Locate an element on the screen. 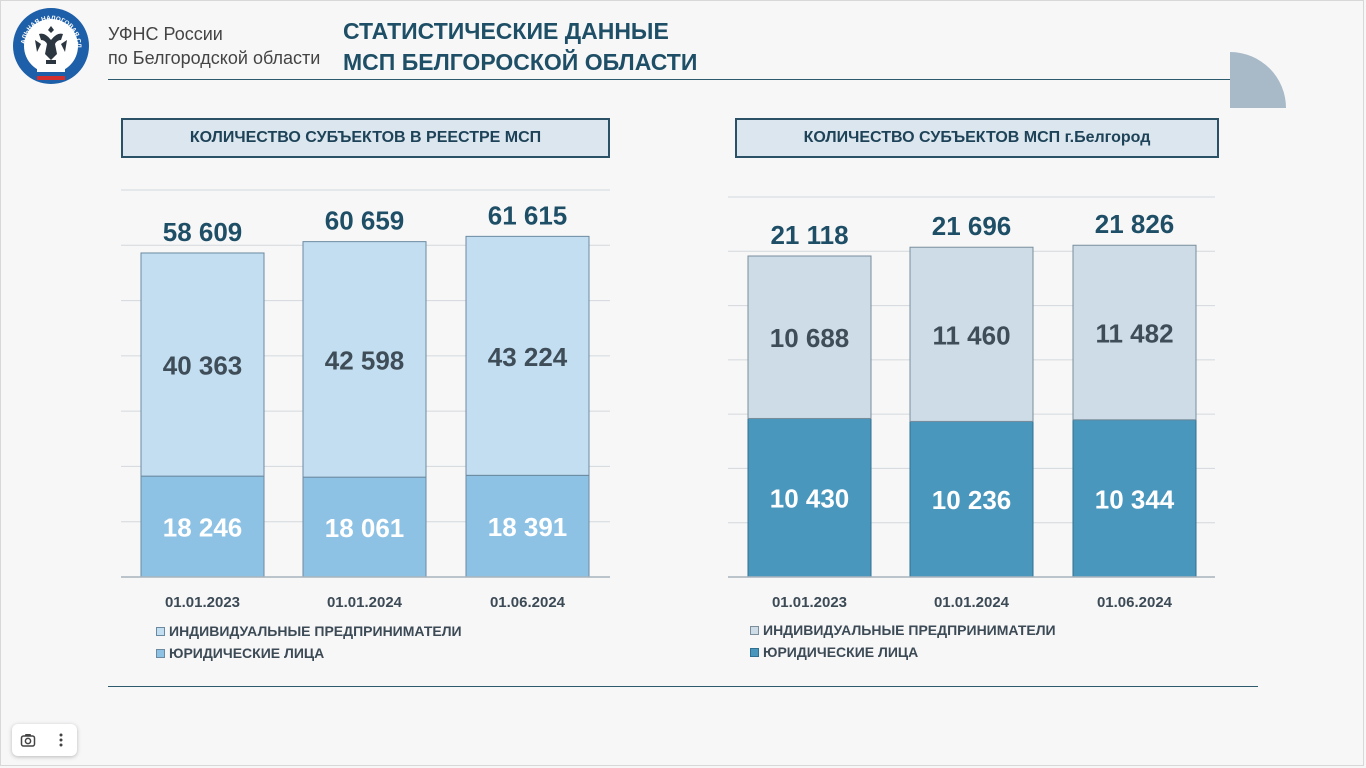  more-vertical-icon is located at coordinates (61, 740).